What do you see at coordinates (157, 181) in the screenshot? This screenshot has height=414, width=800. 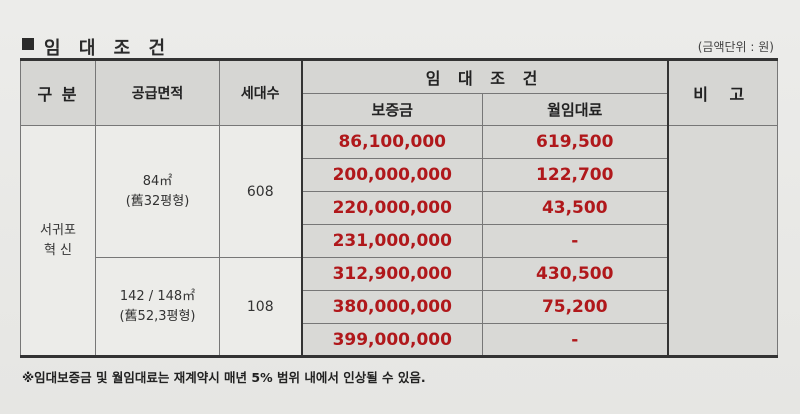 I see `area-line1: 84㎡` at bounding box center [157, 181].